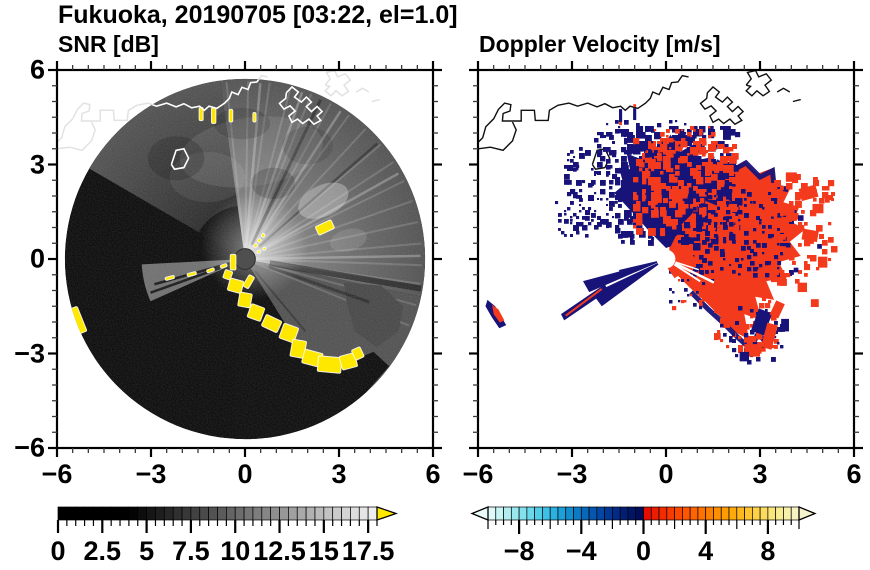 The height and width of the screenshot is (570, 870). Describe the element at coordinates (368, 551) in the screenshot. I see `colorbar-tick-label: 17.5` at that location.